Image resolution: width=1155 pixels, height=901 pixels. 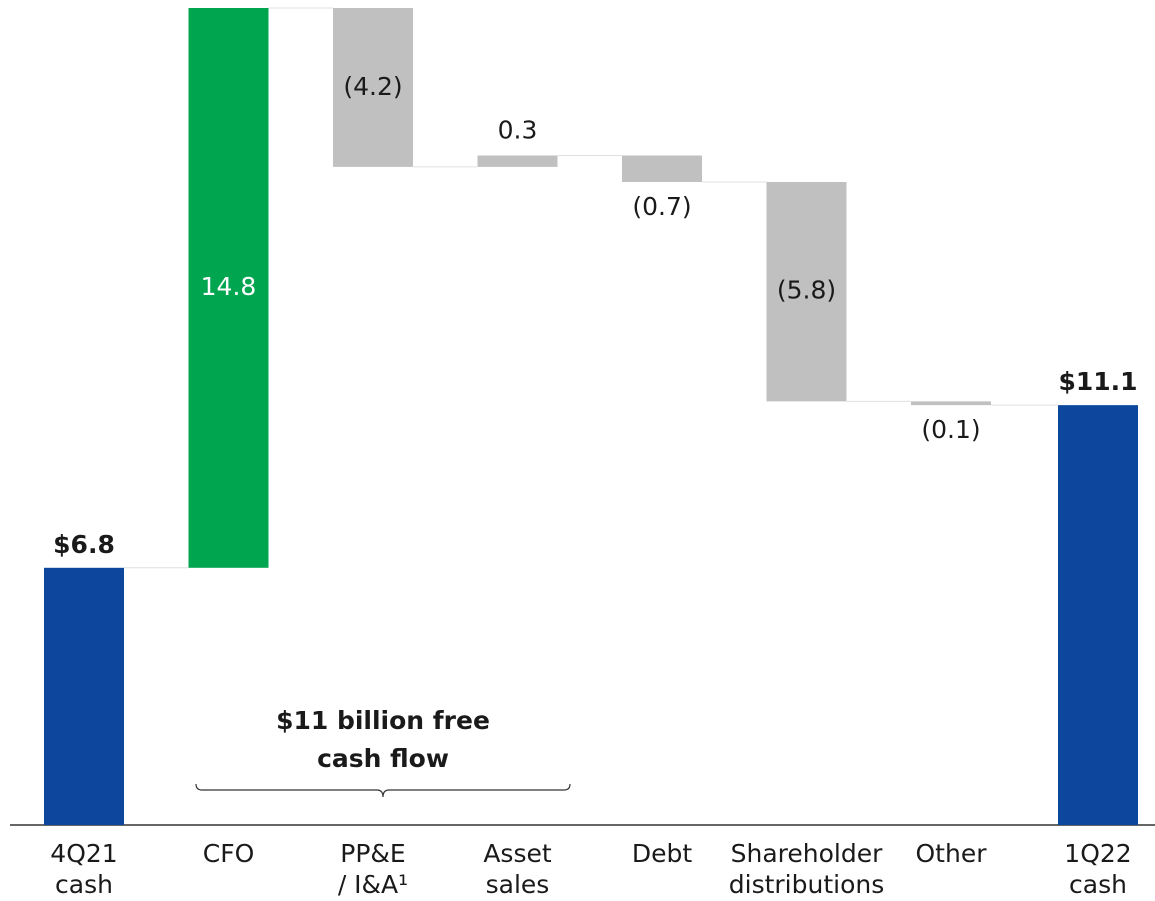 What do you see at coordinates (807, 884) in the screenshot?
I see `x-tick-label: distributions` at bounding box center [807, 884].